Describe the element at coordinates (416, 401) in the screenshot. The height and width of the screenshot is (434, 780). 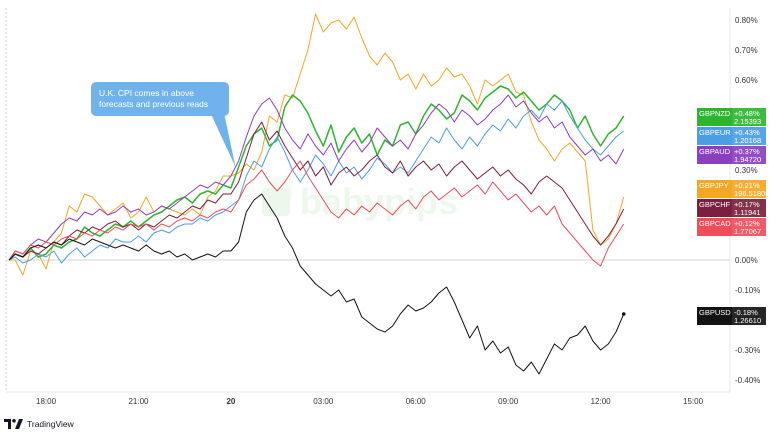
I see `x-tick-label: 06:00` at that location.